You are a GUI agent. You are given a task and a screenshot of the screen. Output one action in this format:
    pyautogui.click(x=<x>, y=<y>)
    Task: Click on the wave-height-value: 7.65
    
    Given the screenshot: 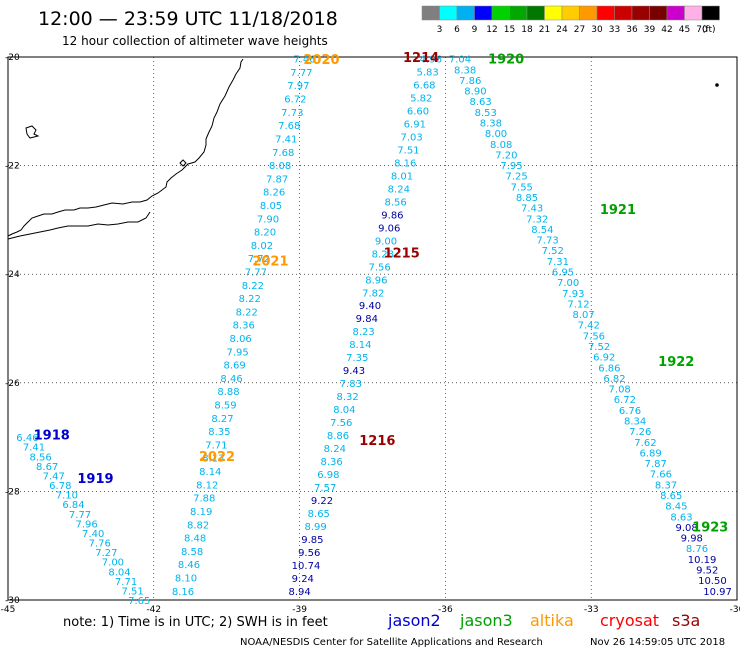 What is the action you would take?
    pyautogui.click(x=139, y=601)
    